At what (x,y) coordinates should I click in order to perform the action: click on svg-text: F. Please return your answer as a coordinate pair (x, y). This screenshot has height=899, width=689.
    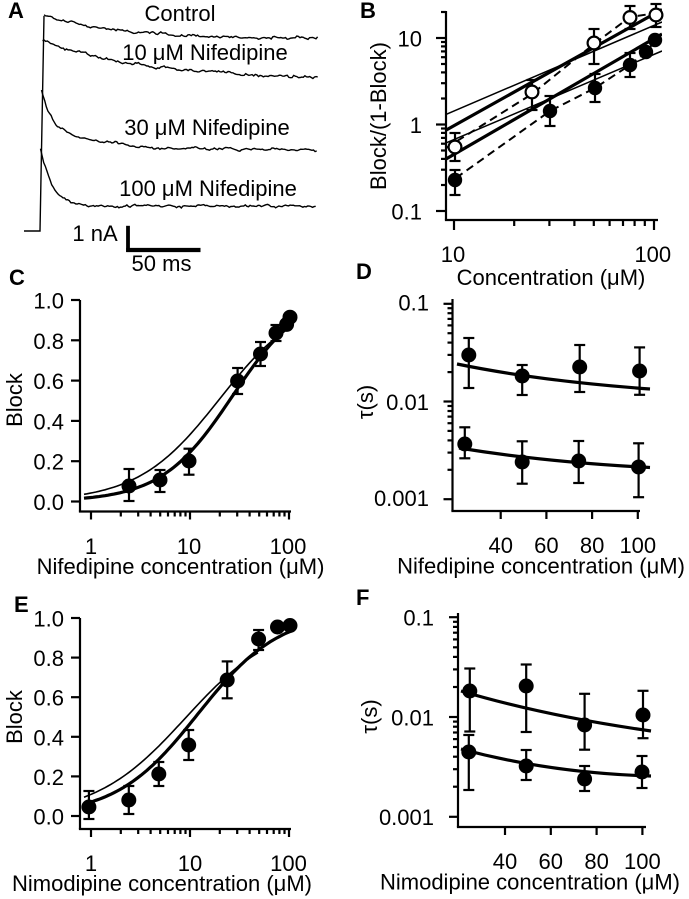
    Looking at the image, I should click on (362, 597).